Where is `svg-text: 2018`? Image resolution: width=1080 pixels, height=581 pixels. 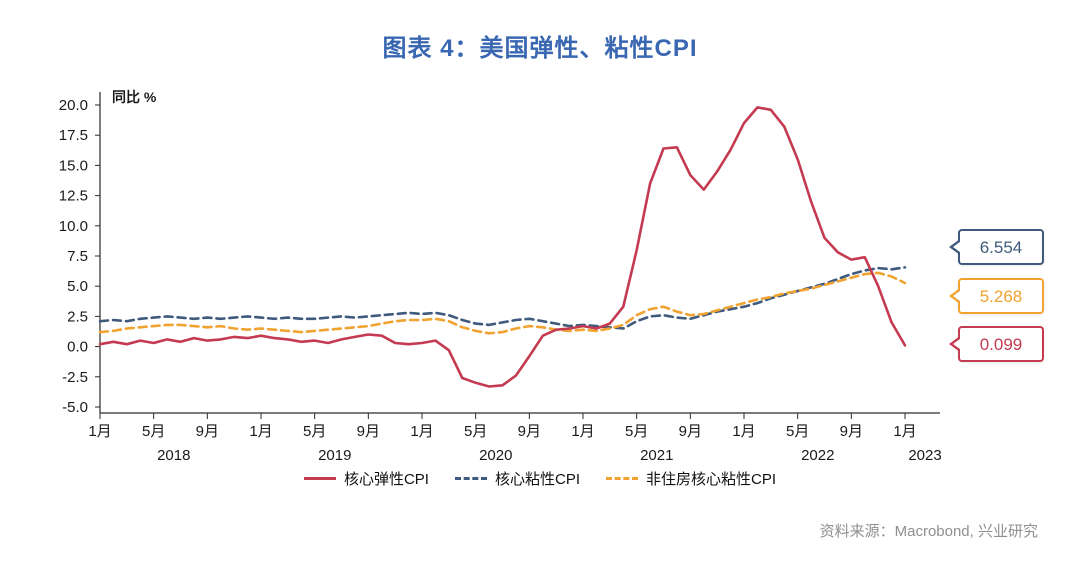 svg-text: 2018 is located at coordinates (173, 455).